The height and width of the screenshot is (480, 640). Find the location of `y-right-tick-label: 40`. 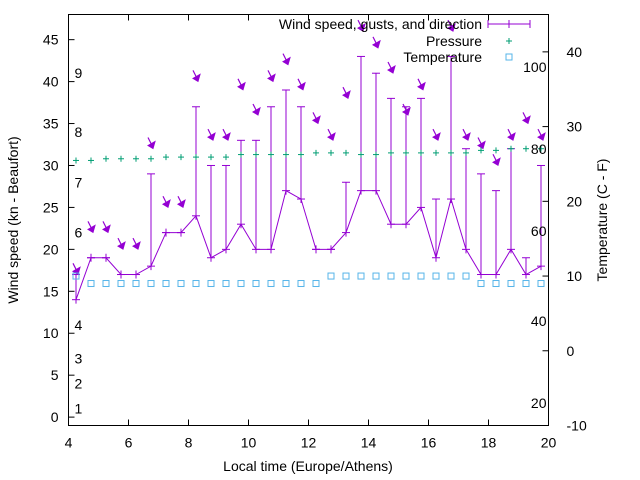

y-right-tick-label: 40 is located at coordinates (575, 52).